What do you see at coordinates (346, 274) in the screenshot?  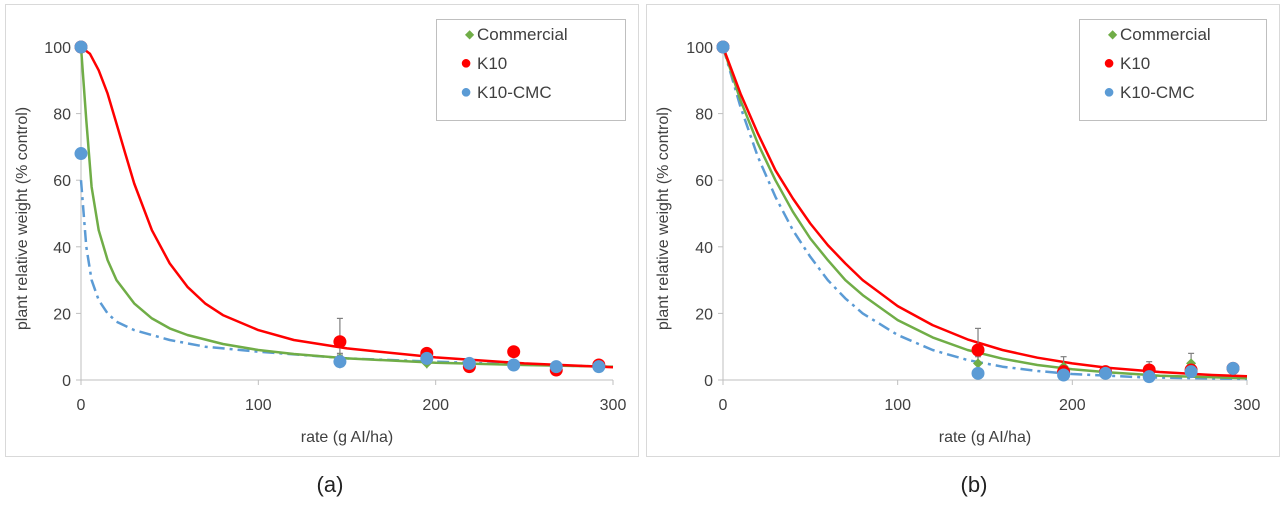 I see `chart-a-fit-line-k10-cmc` at bounding box center [346, 274].